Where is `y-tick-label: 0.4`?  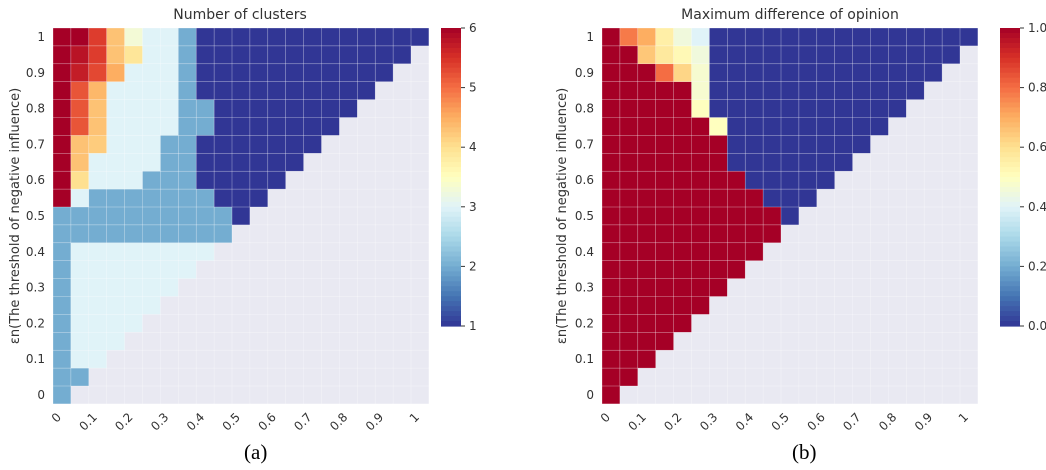
y-tick-label: 0.4 is located at coordinates (584, 252).